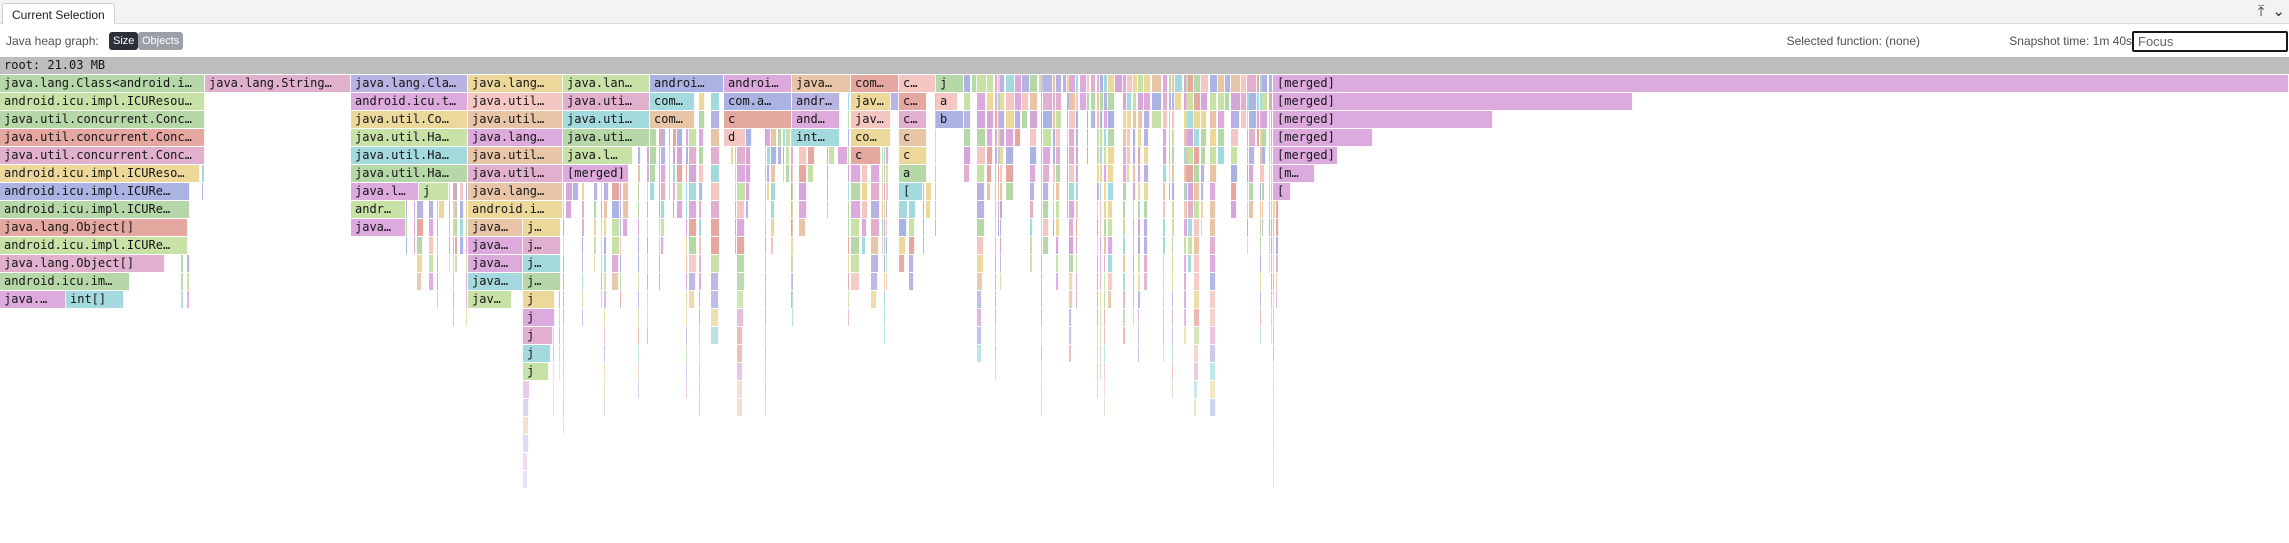 The height and width of the screenshot is (543, 2289). What do you see at coordinates (434, 191) in the screenshot?
I see `flamegraph-node: j` at bounding box center [434, 191].